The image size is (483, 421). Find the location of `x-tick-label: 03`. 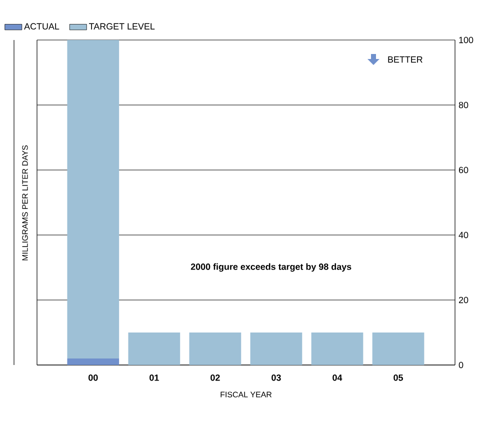

x-tick-label: 03 is located at coordinates (276, 377).